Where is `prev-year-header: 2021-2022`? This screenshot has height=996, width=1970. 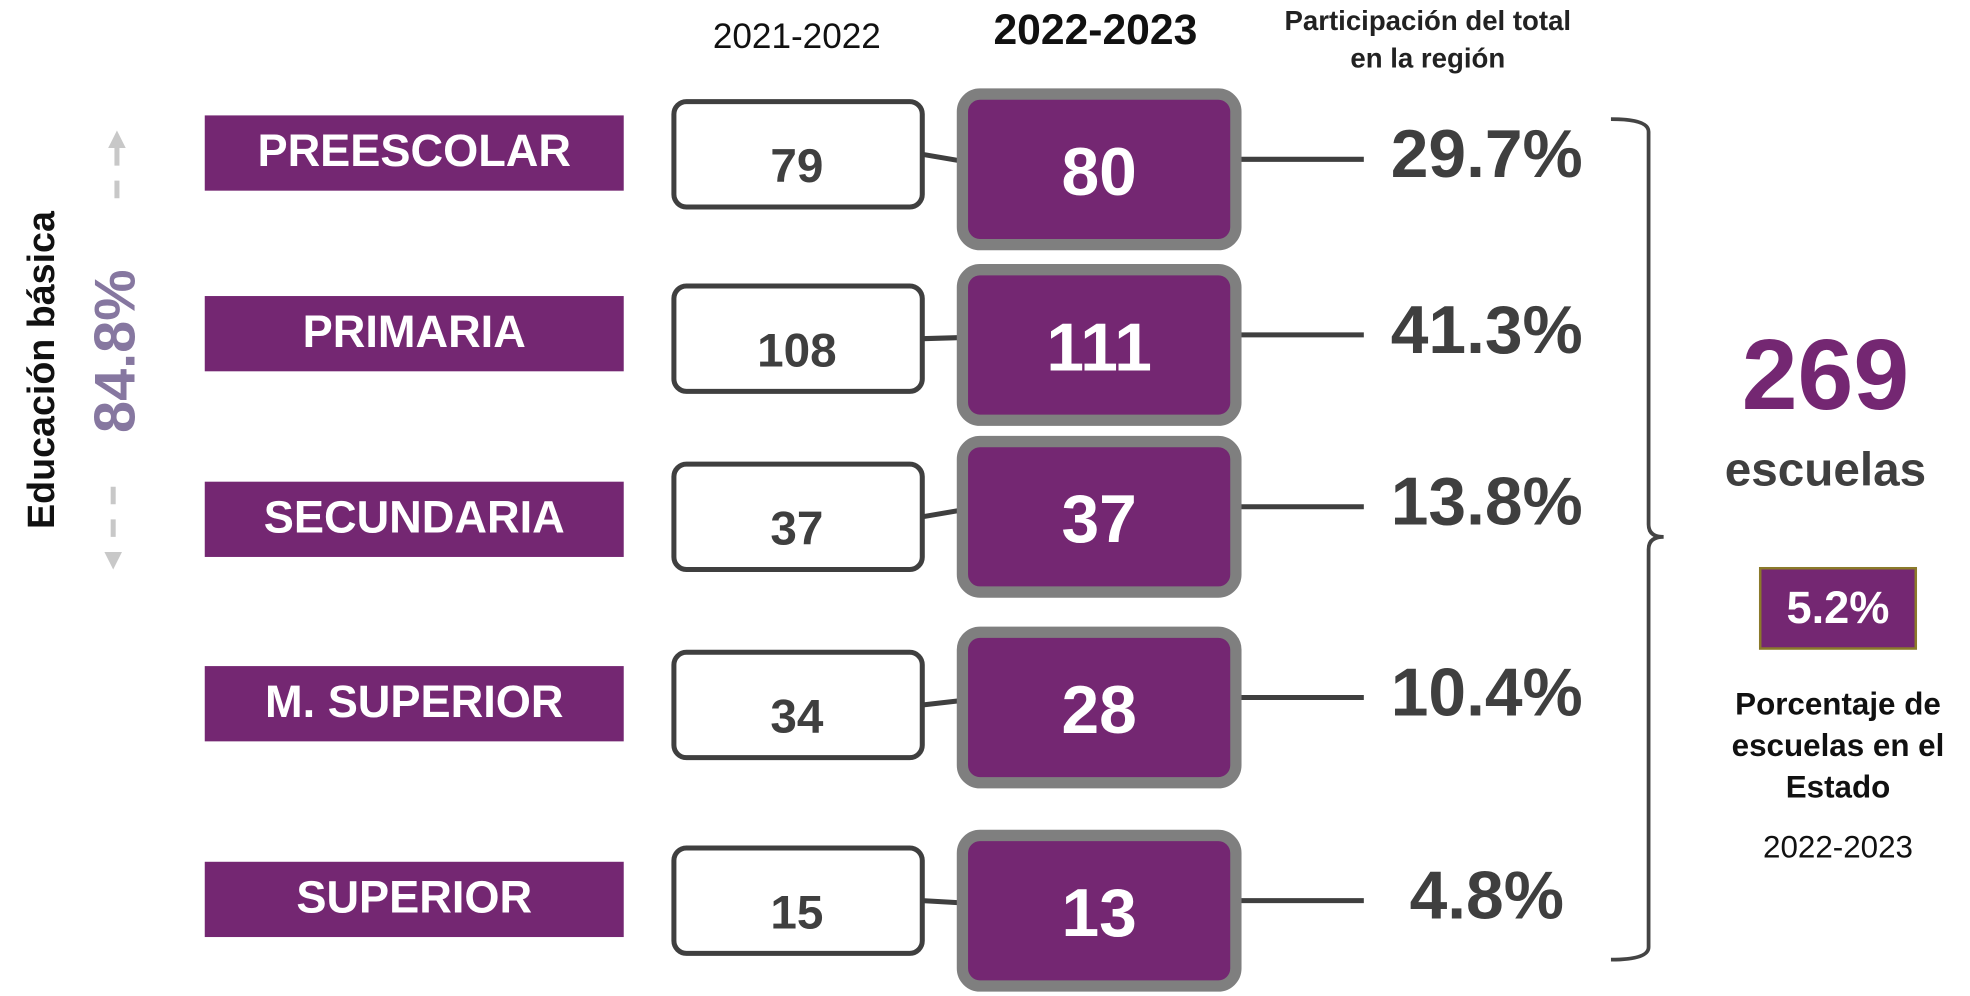
prev-year-header: 2021-2022 is located at coordinates (797, 36).